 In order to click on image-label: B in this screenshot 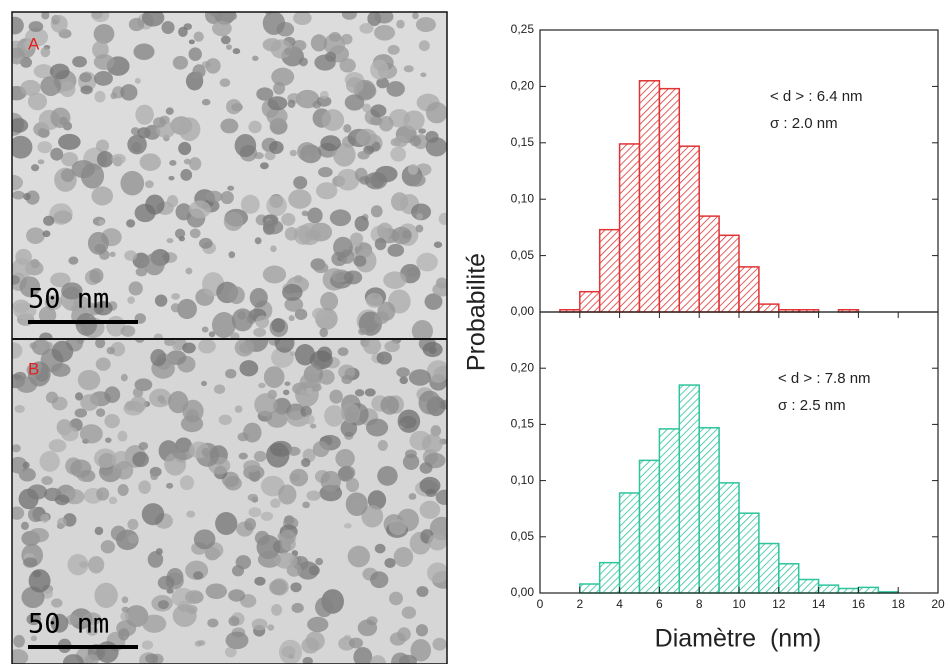, I will do `click(33, 368)`.